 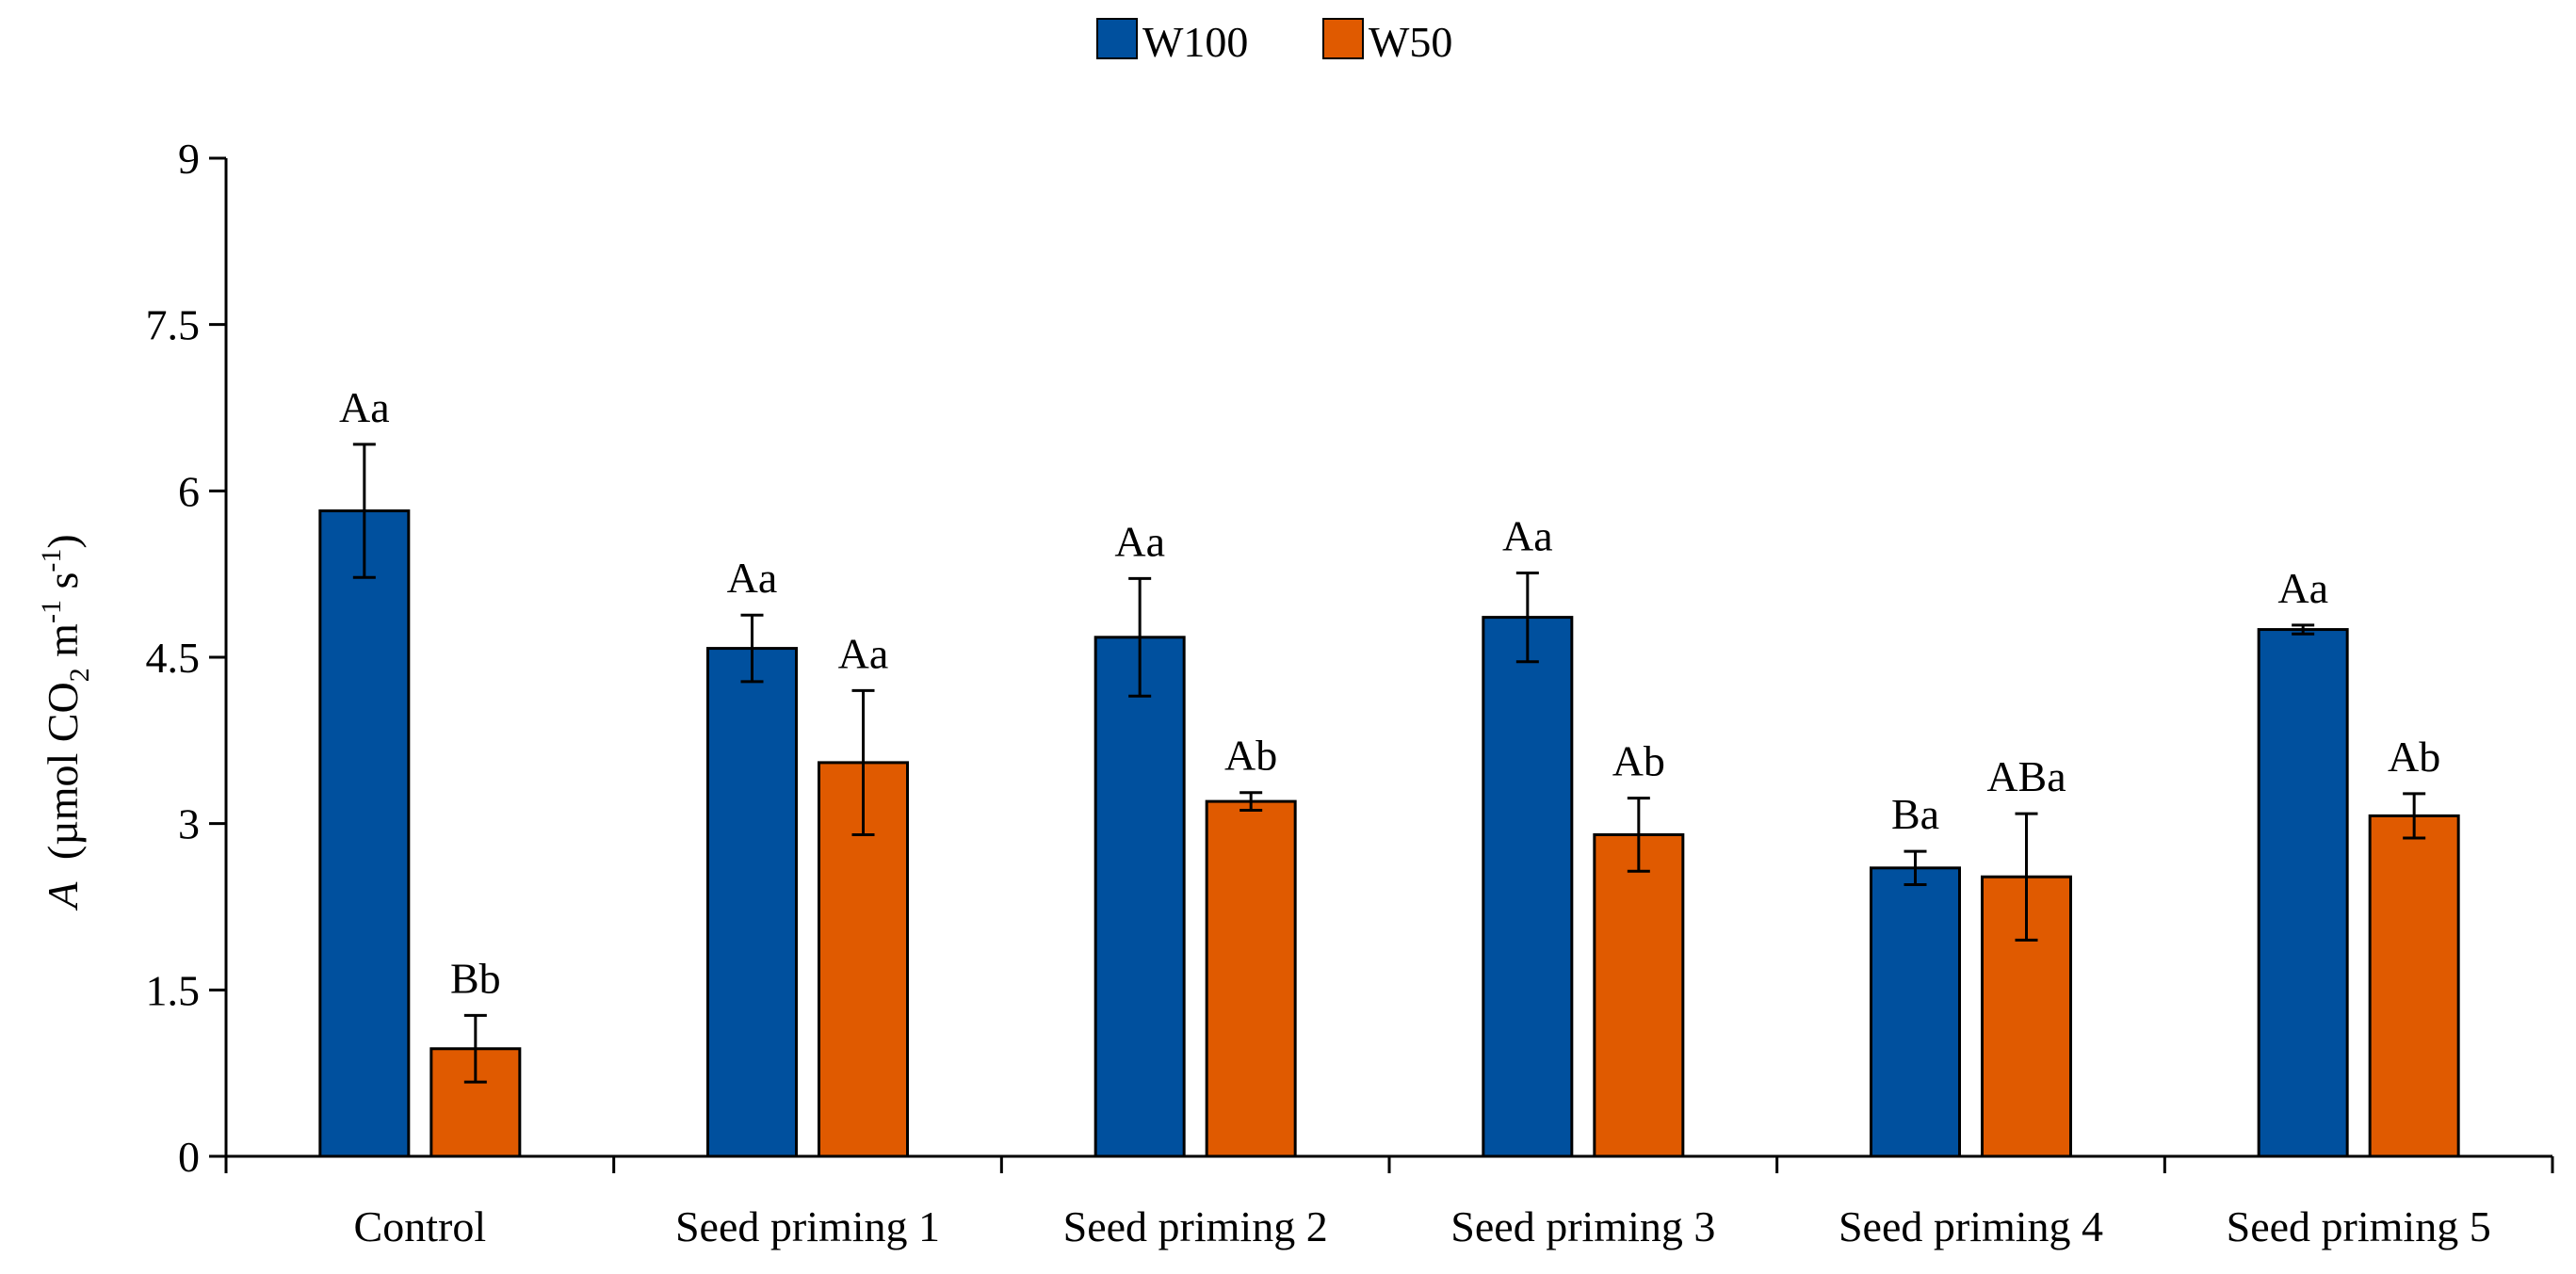 What do you see at coordinates (189, 491) in the screenshot?
I see `y-tick-label: 6` at bounding box center [189, 491].